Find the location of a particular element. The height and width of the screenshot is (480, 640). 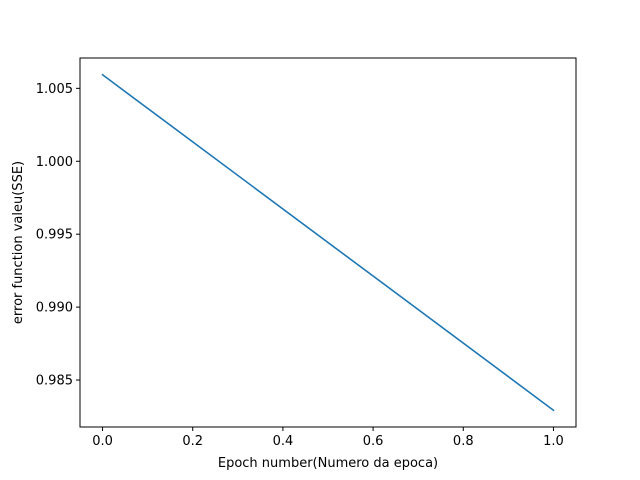

x-tick-label: 0.2 is located at coordinates (192, 441).